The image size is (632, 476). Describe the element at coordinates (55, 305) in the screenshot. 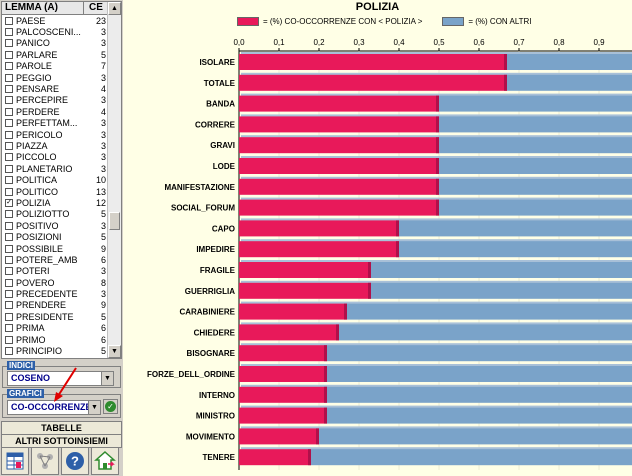

I see `list-item: PRENDERE 9` at that location.